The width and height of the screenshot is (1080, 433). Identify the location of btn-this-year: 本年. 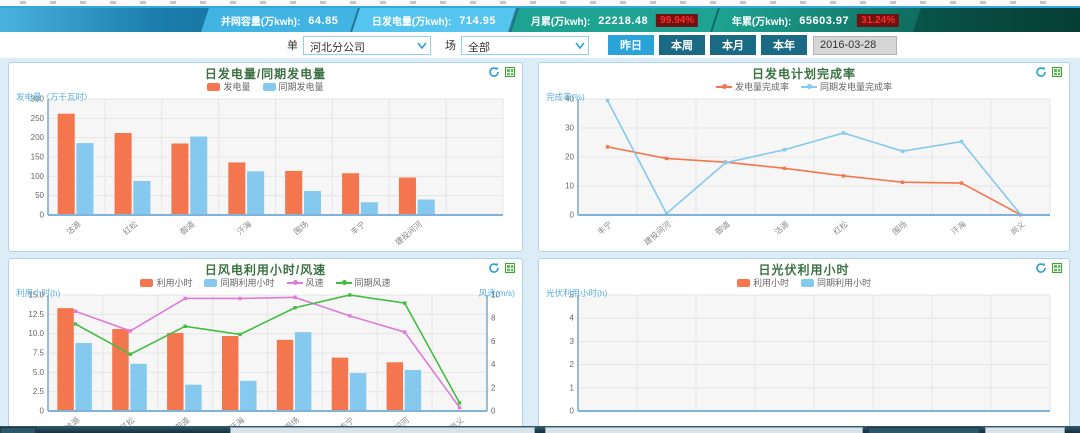
(784, 45).